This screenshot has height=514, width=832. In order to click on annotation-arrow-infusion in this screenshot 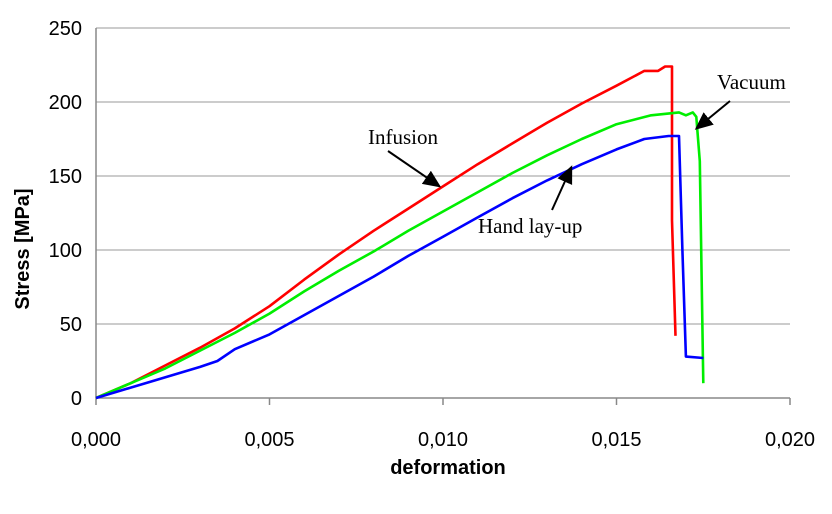, I will do `click(414, 169)`.